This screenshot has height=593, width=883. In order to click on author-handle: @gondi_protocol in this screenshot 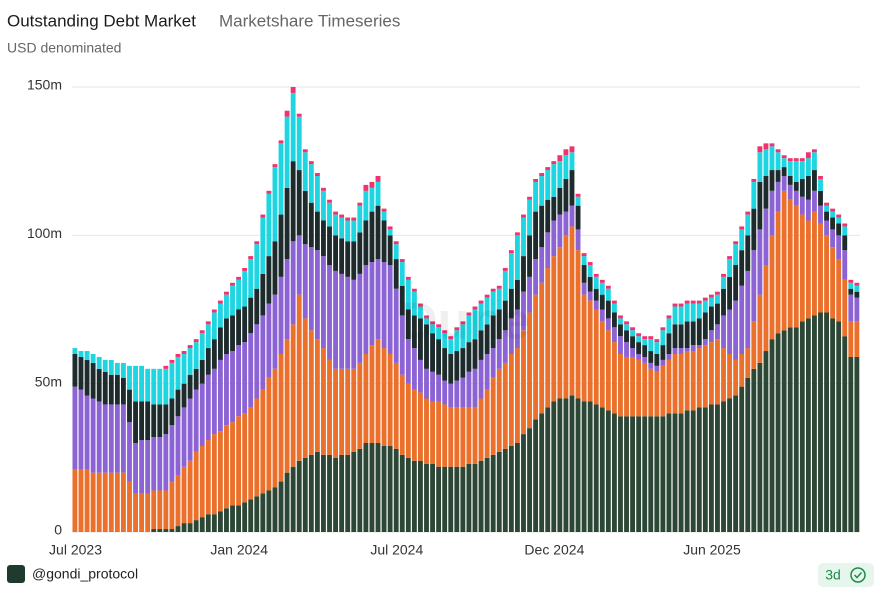, I will do `click(85, 574)`.